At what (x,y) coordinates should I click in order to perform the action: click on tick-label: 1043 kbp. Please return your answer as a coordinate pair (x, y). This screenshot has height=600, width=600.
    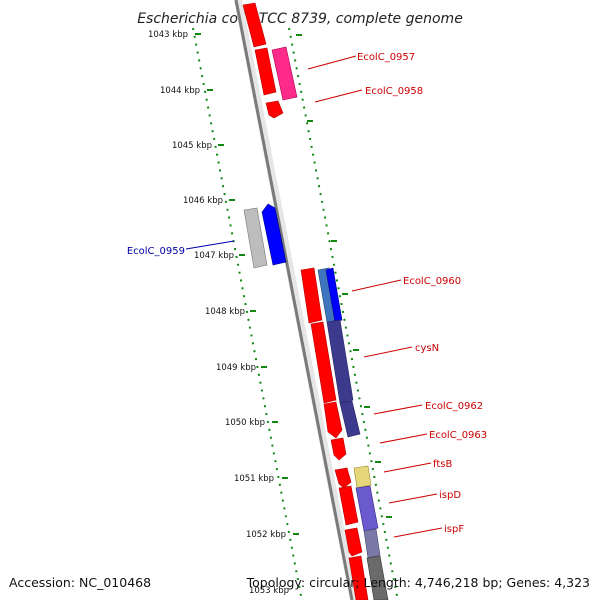
    Looking at the image, I should click on (168, 35).